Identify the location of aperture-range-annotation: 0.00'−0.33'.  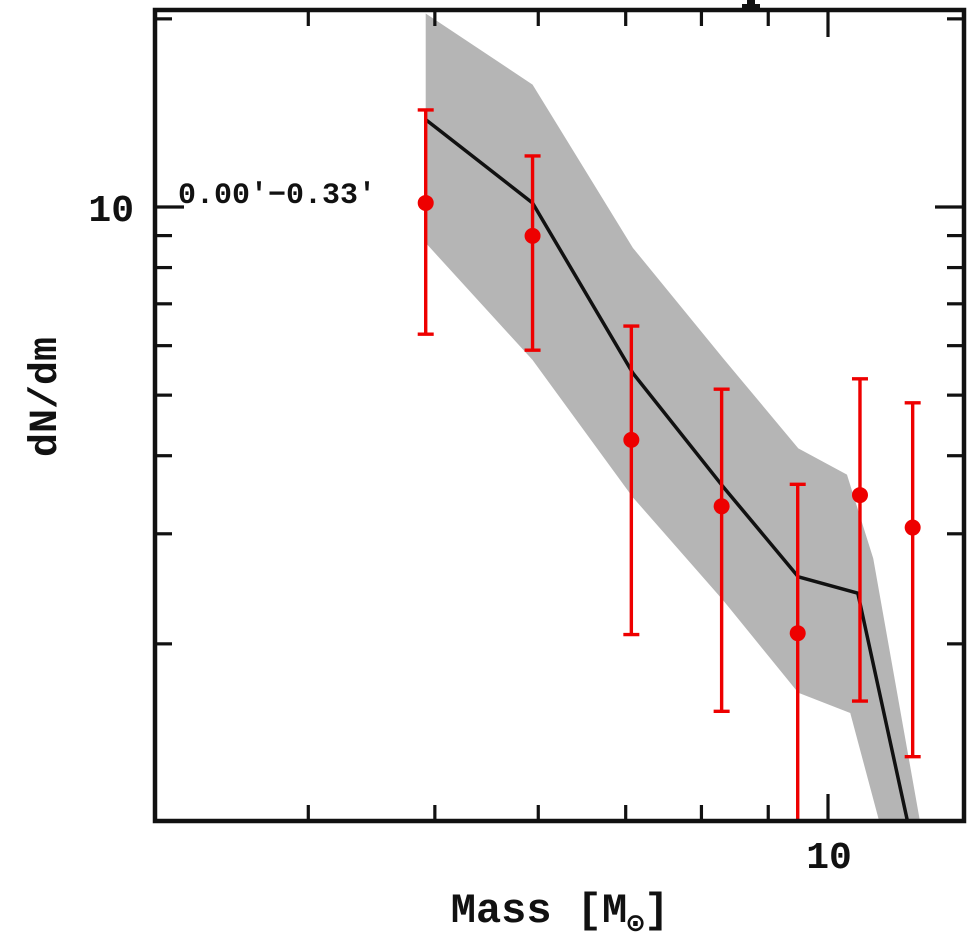
(277, 196).